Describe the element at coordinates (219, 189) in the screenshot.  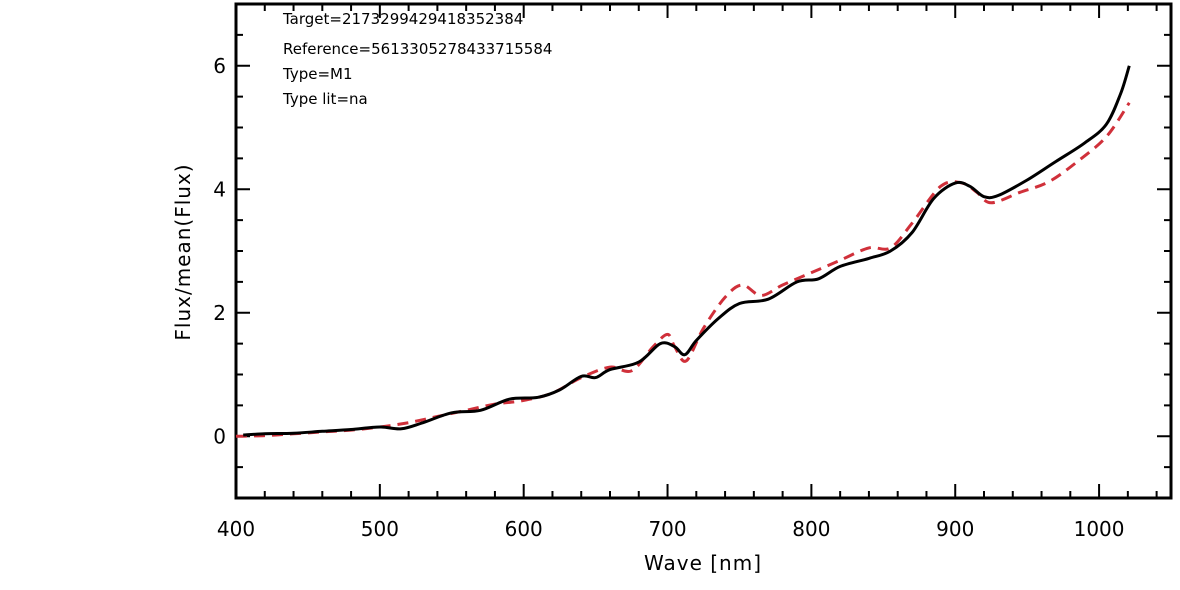
I see `y-tick-label: 4` at that location.